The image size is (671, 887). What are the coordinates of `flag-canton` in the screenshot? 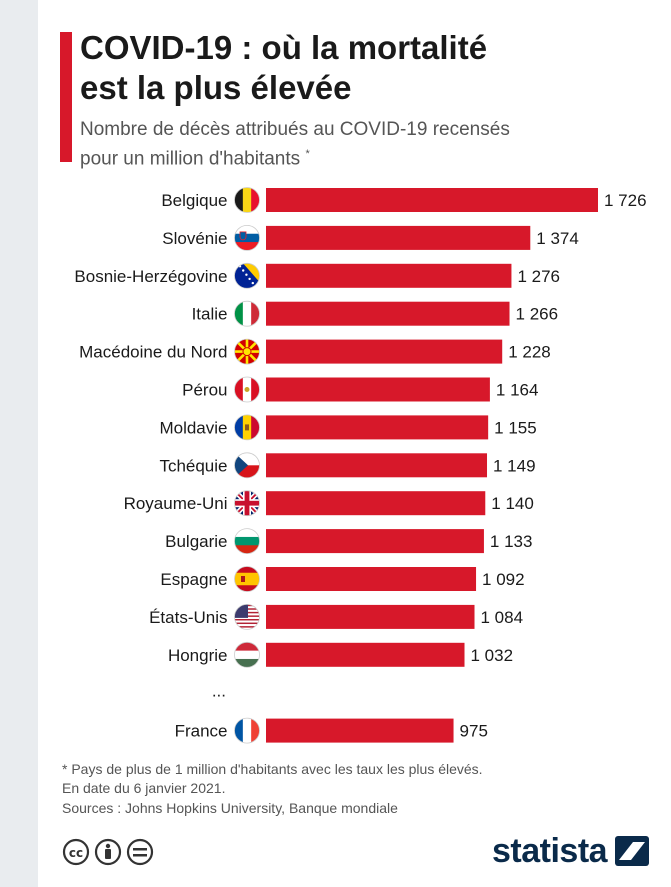 It's located at (241, 611).